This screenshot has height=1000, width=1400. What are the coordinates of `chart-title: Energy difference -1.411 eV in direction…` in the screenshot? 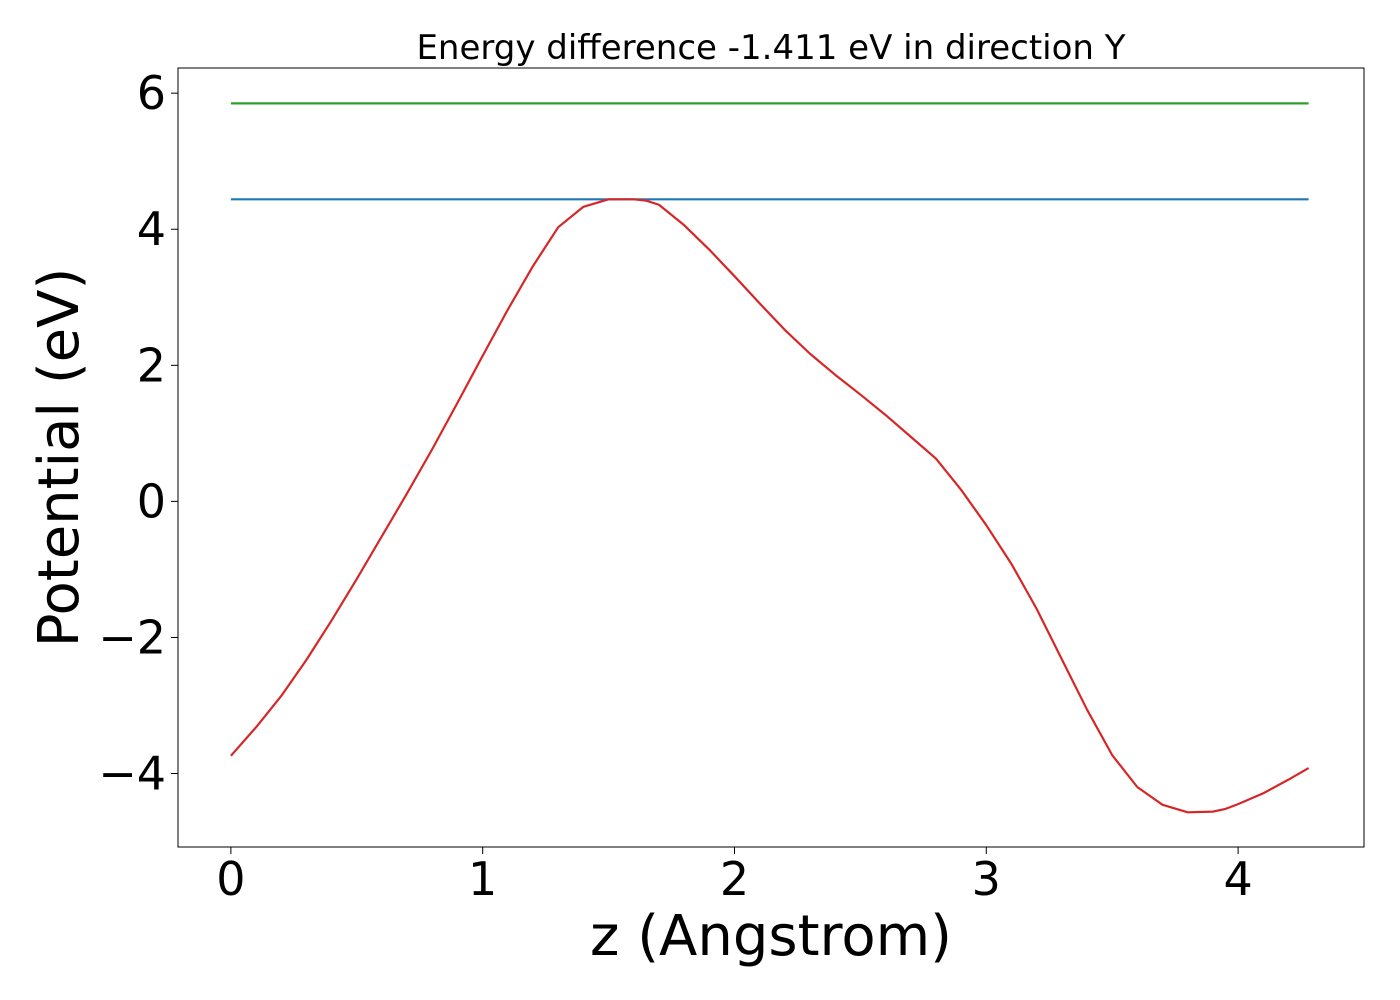 It's located at (770, 48).